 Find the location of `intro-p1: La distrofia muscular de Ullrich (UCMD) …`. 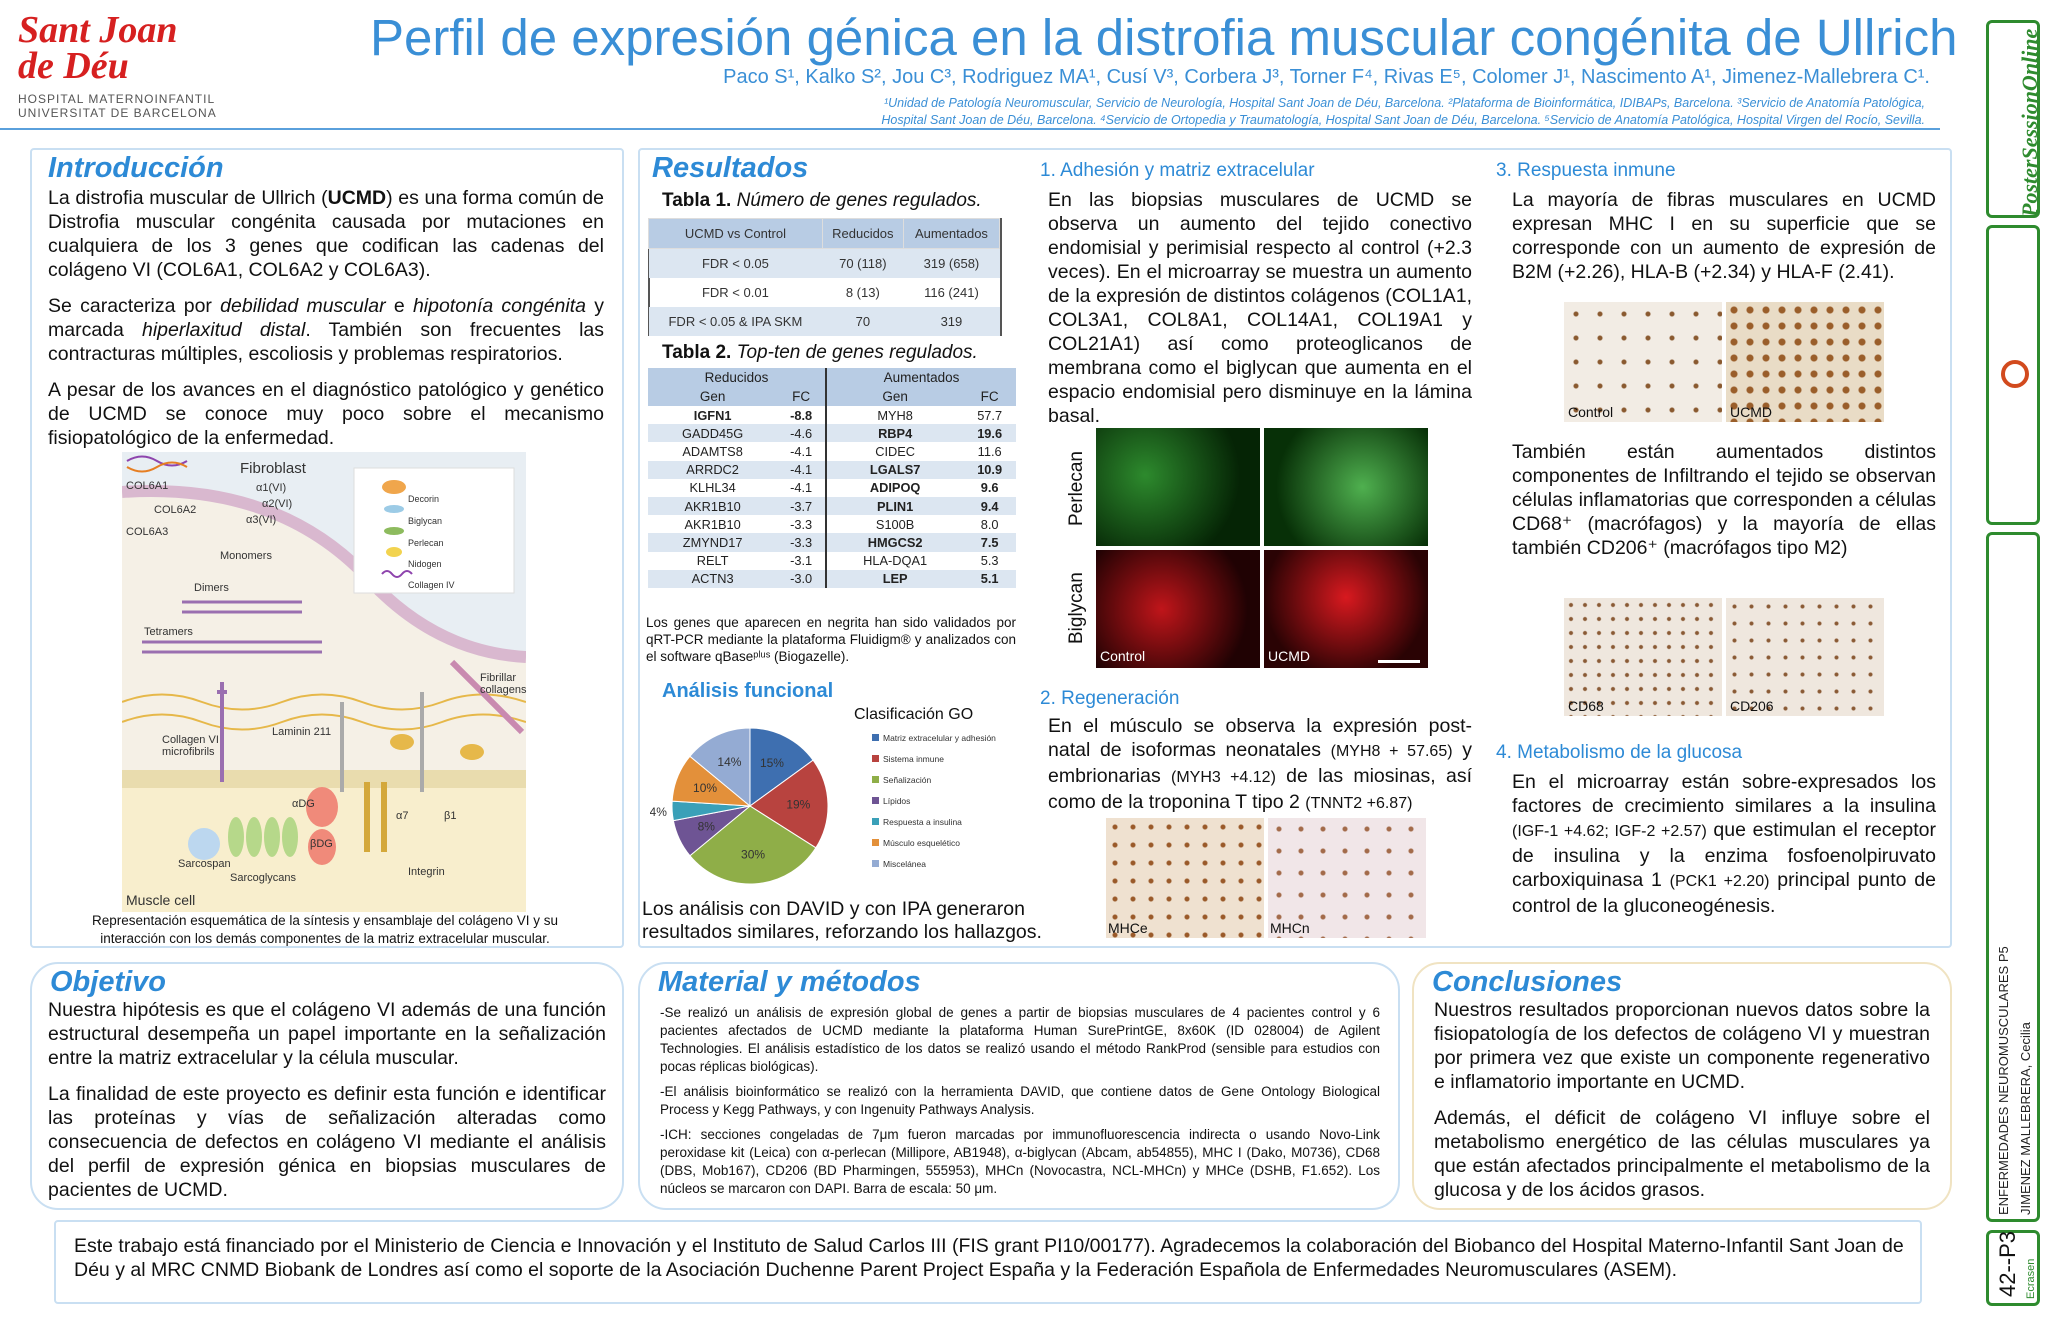

intro-p1: La distrofia muscular de Ullrich (UCMD) … is located at coordinates (326, 234).